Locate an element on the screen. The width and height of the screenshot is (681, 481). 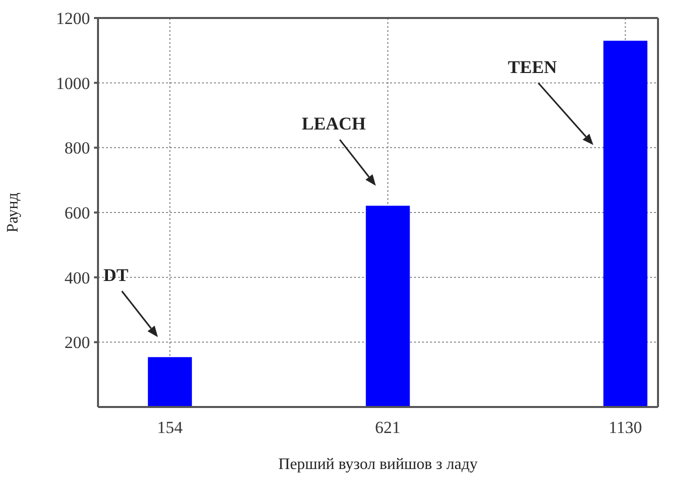
y-tick-label: 800 is located at coordinates (77, 148).